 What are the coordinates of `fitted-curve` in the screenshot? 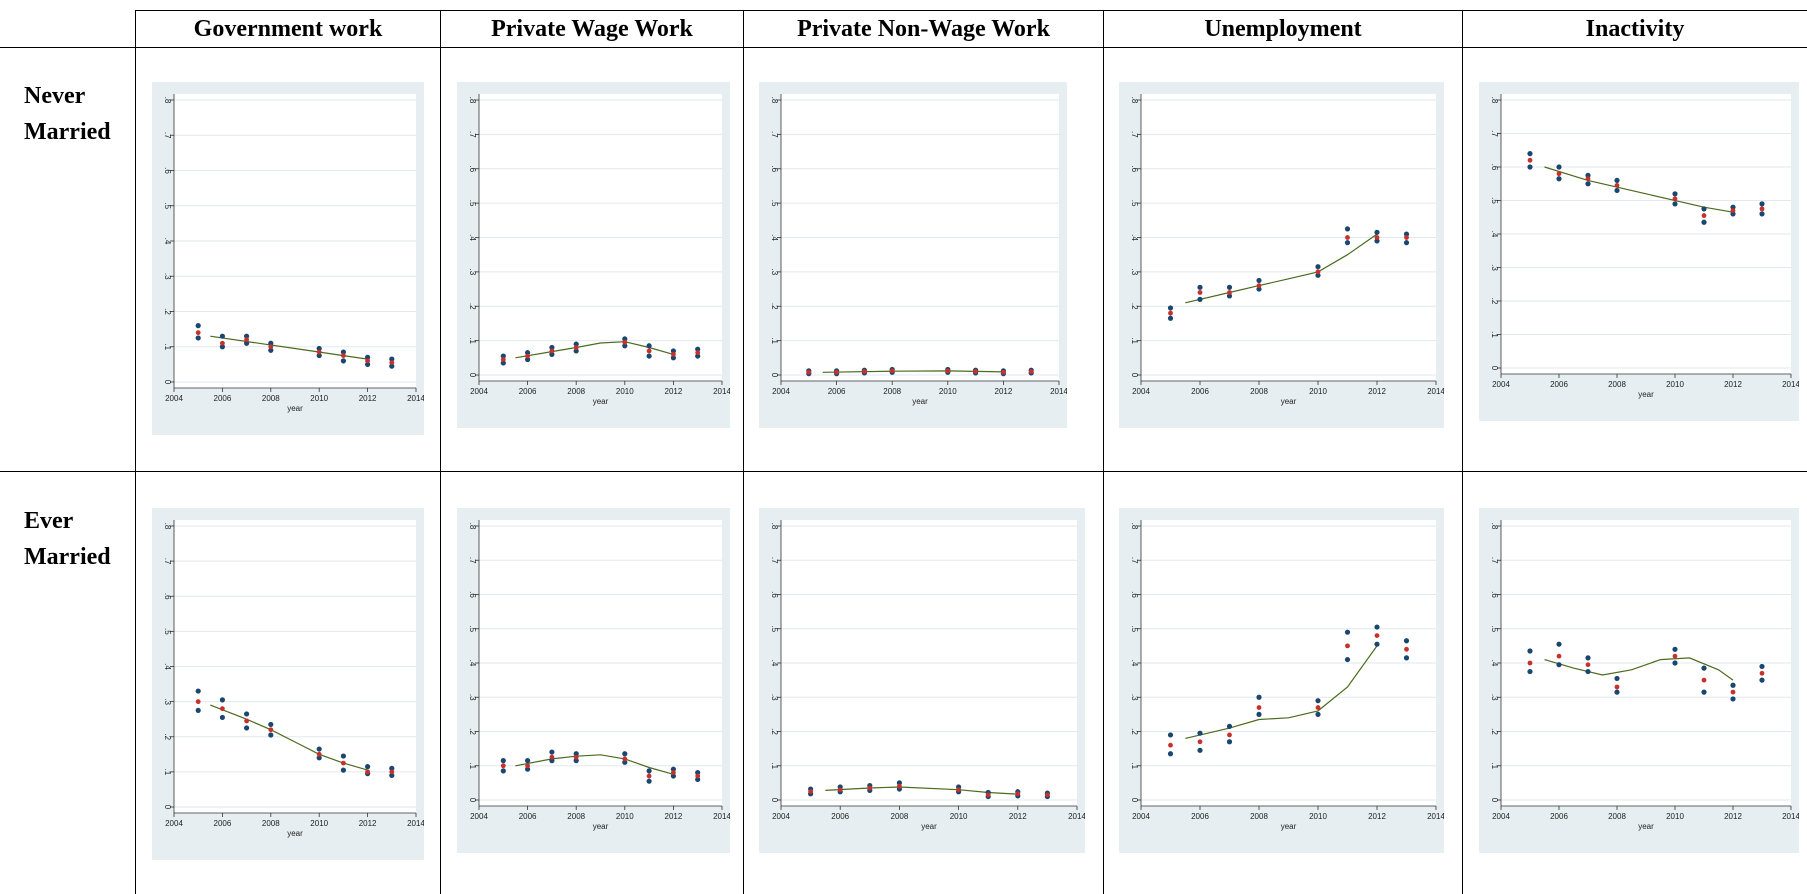 It's located at (921, 790).